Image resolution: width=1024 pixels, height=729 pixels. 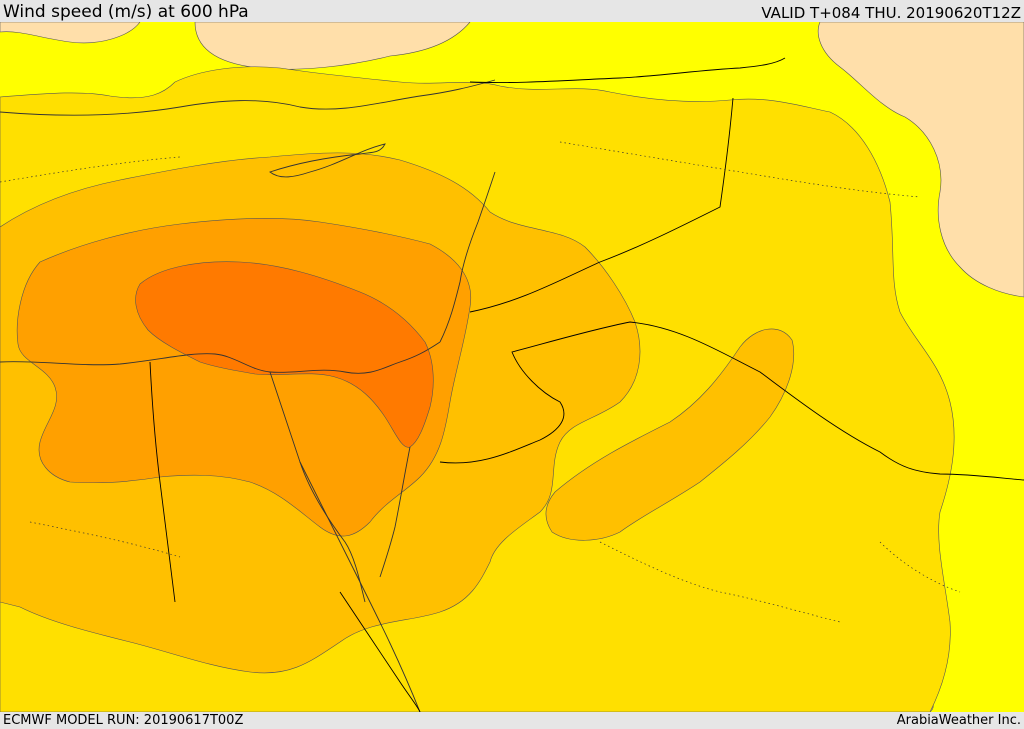 I want to click on turkey-south-coast, so click(x=248, y=97).